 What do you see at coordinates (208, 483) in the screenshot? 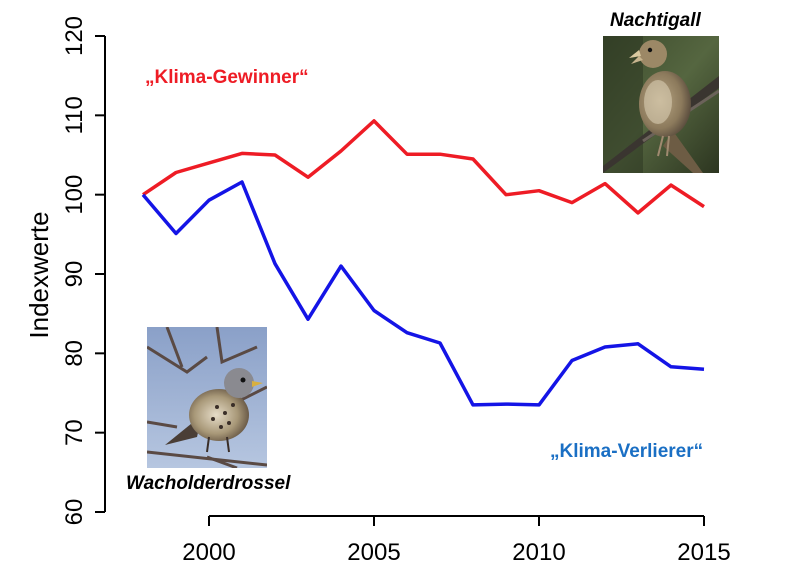
I see `wacholderdrossel-label: Wacholderdrossel` at bounding box center [208, 483].